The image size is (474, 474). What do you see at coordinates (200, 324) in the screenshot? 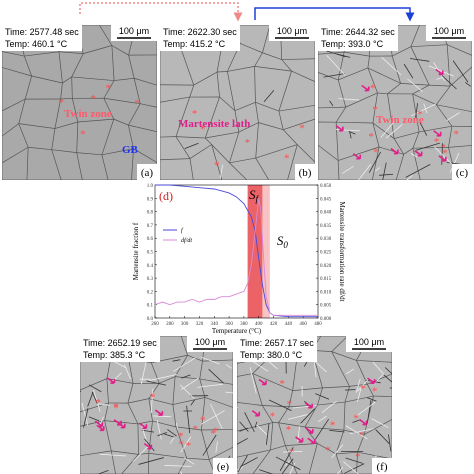
I see `x-tick-label: 320` at bounding box center [200, 324].